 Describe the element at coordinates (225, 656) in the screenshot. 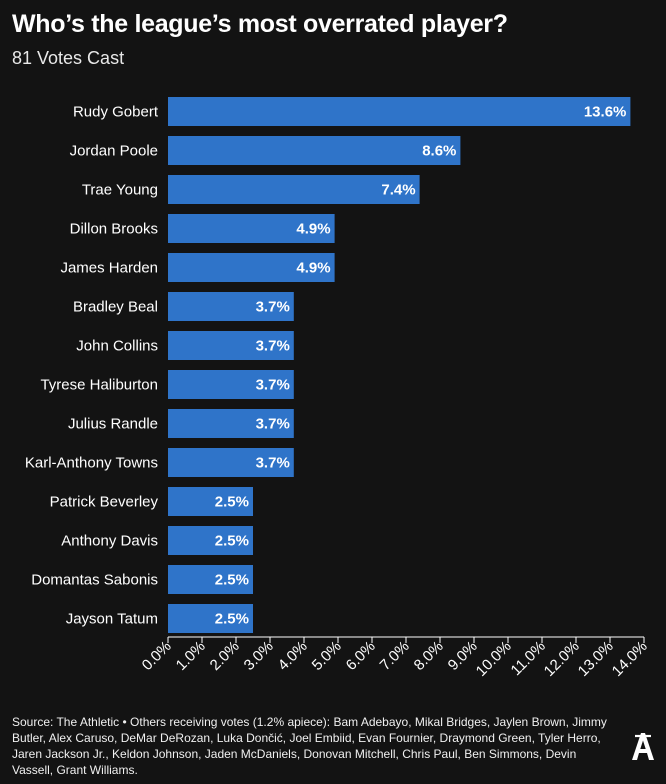

I see `x-tick-label: 2.0%` at that location.